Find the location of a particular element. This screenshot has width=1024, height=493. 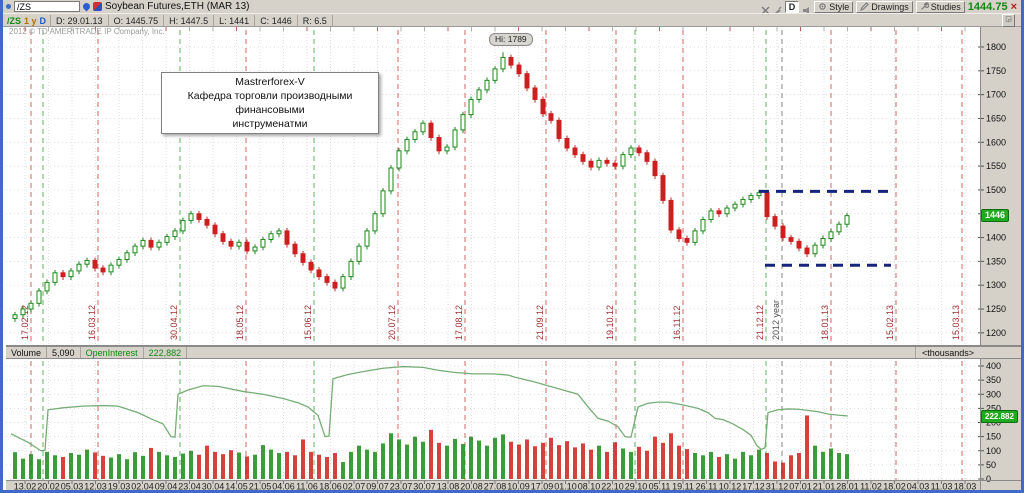

expiration-date-label: 18.05.12 is located at coordinates (240, 322).